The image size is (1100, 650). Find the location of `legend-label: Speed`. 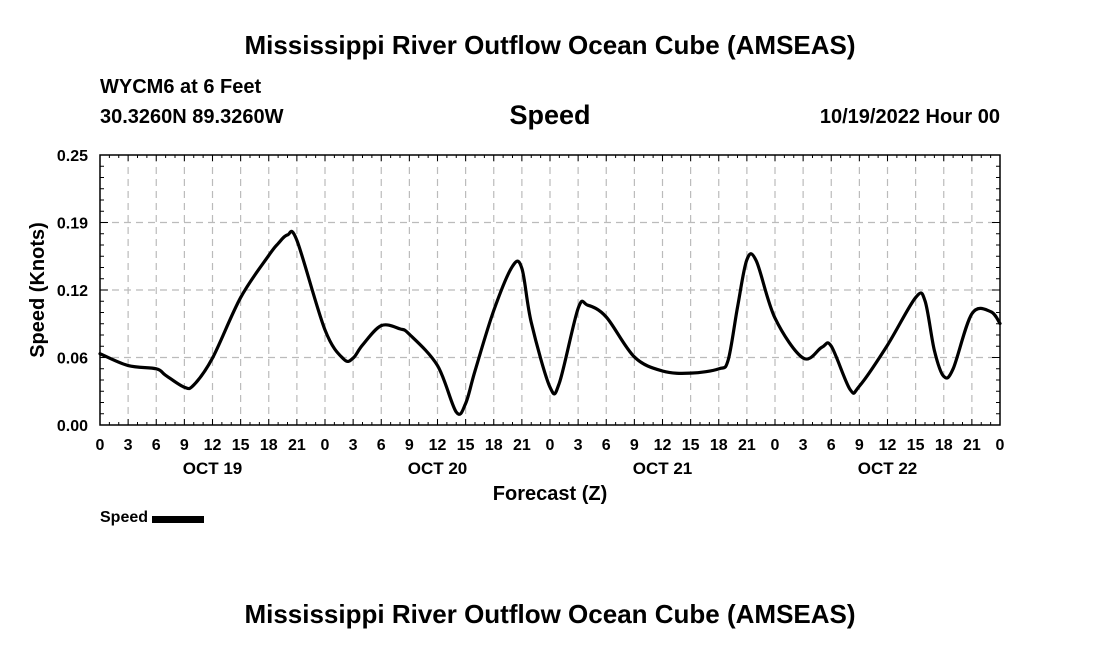

legend-label: Speed is located at coordinates (124, 517).